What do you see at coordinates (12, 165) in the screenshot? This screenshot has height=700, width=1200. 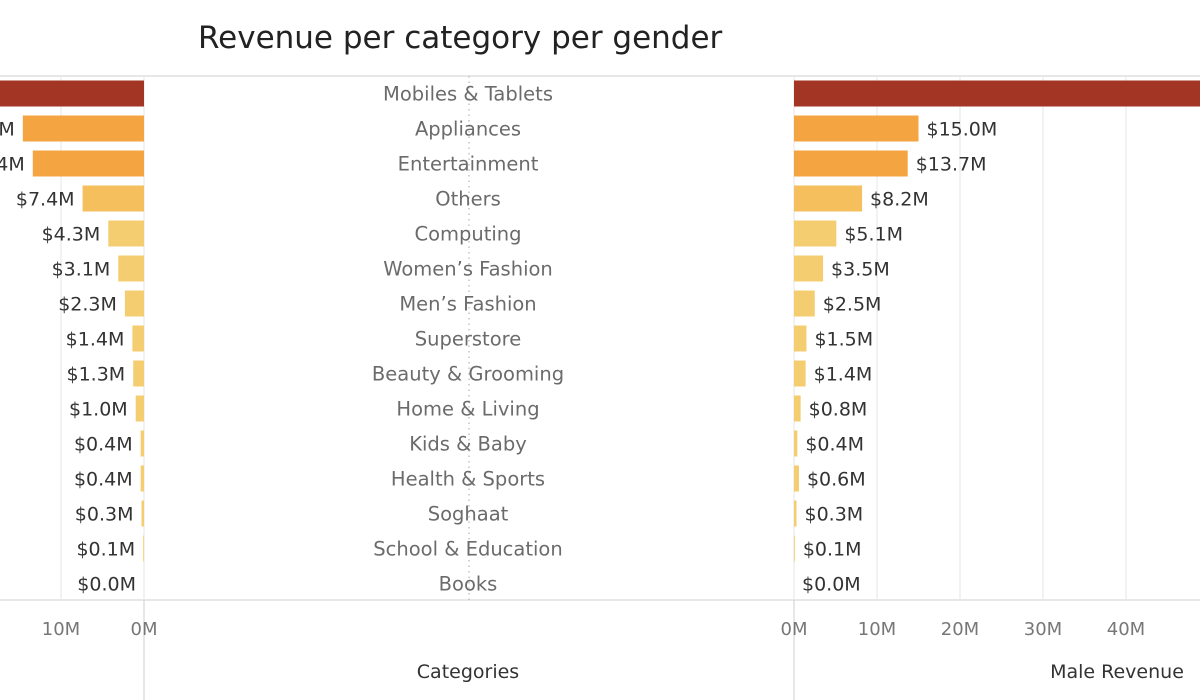 I see `female-value-label-2: 4M` at bounding box center [12, 165].